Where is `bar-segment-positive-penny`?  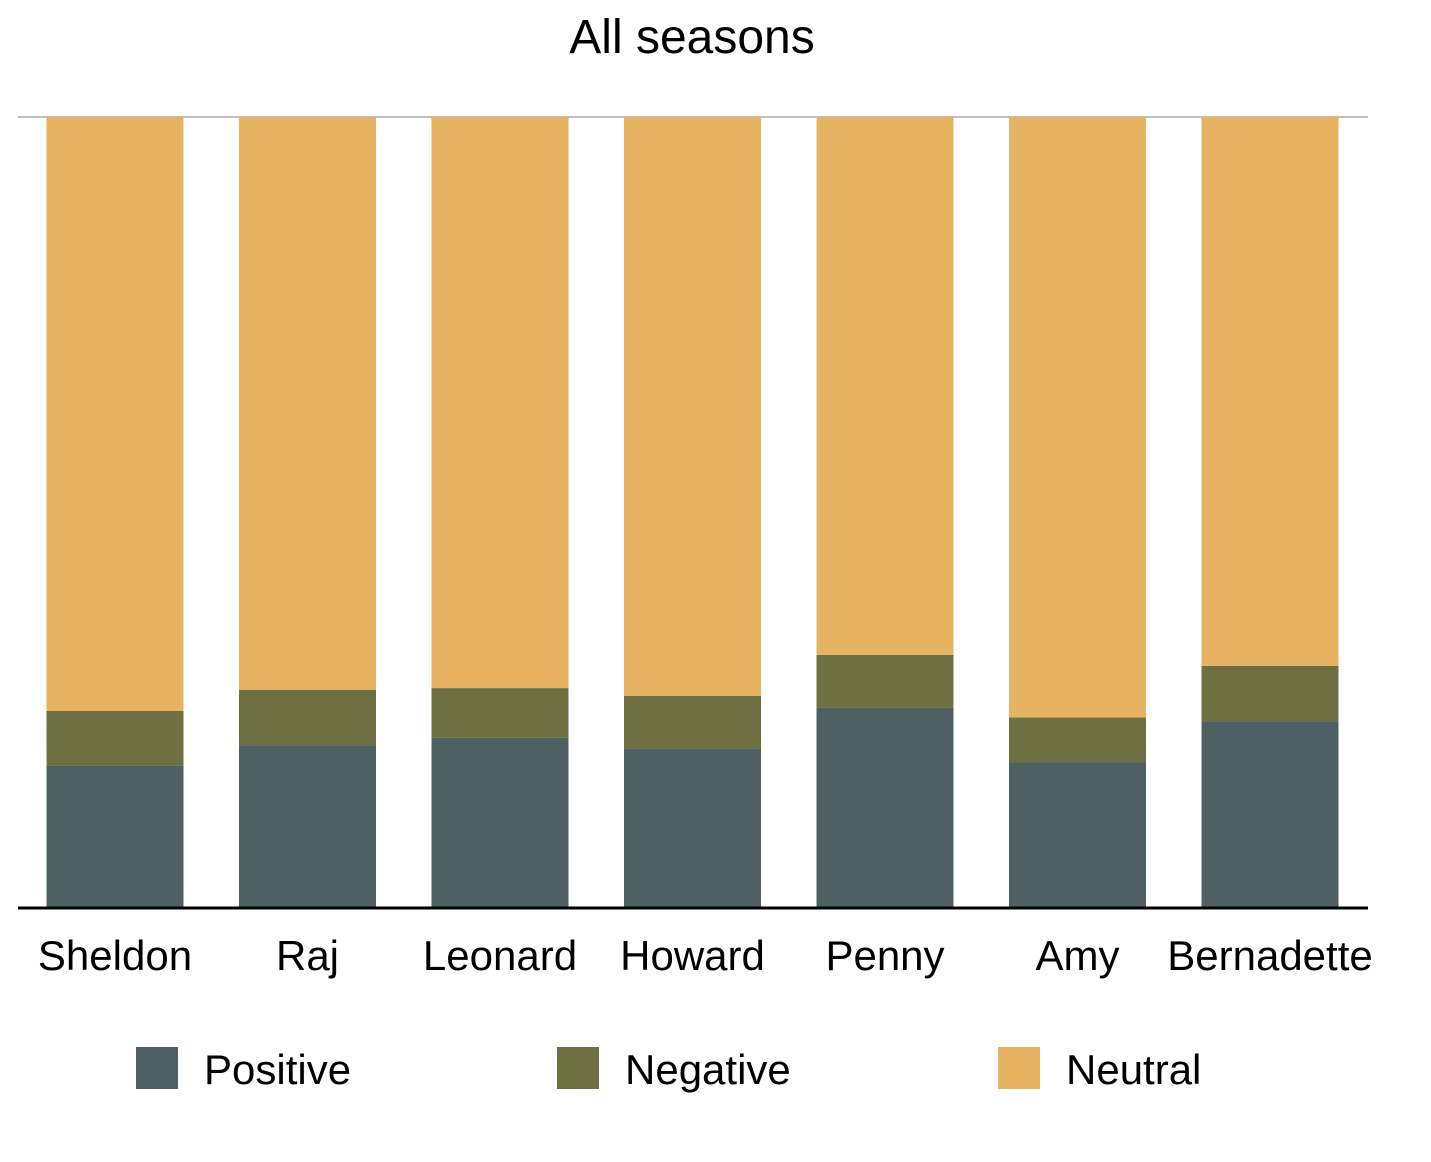
bar-segment-positive-penny is located at coordinates (885, 807).